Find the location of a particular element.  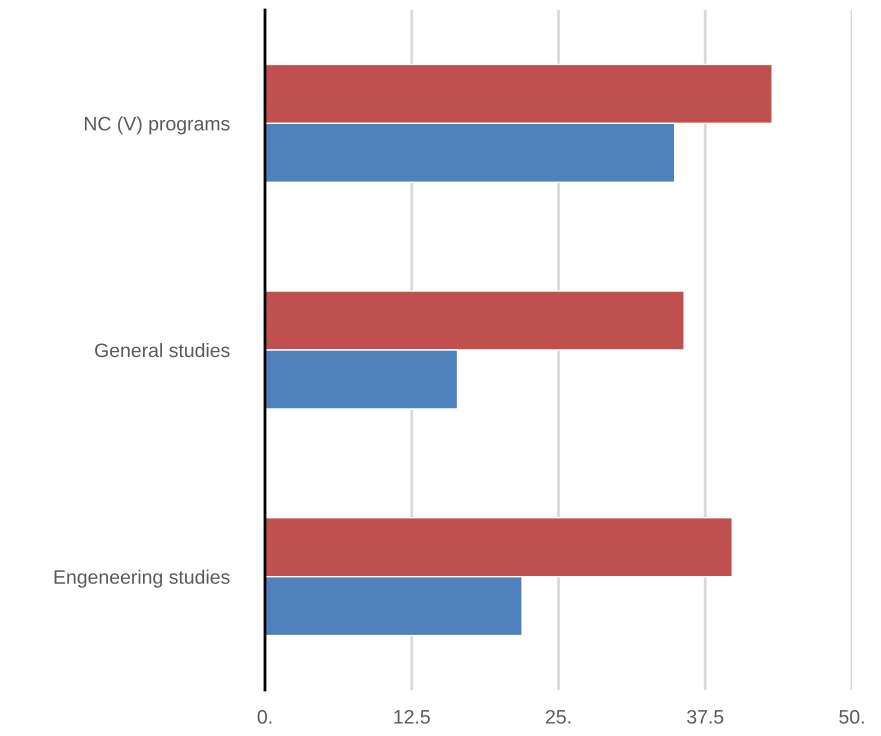

x-tick-label: 50. is located at coordinates (851, 717).